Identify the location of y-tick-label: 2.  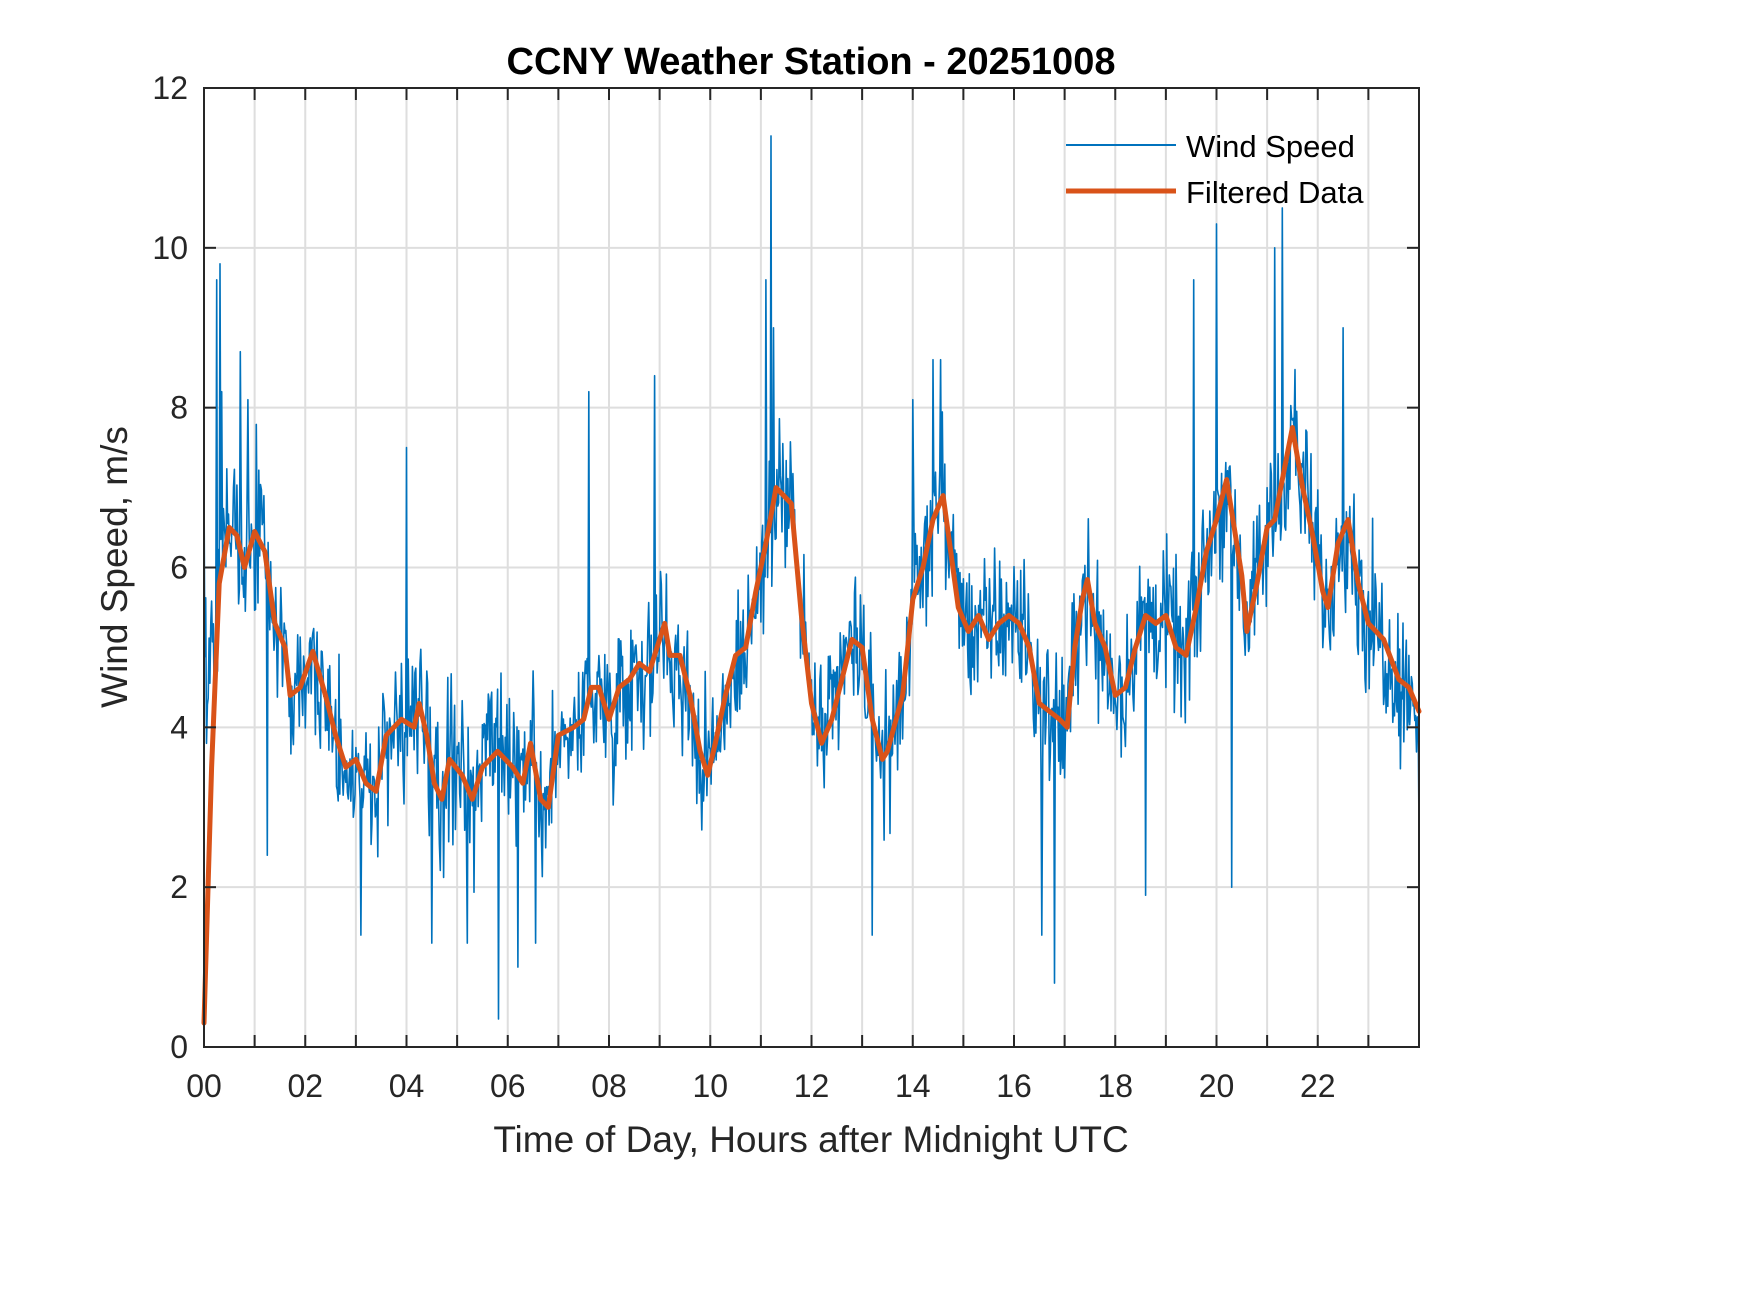
(179, 887).